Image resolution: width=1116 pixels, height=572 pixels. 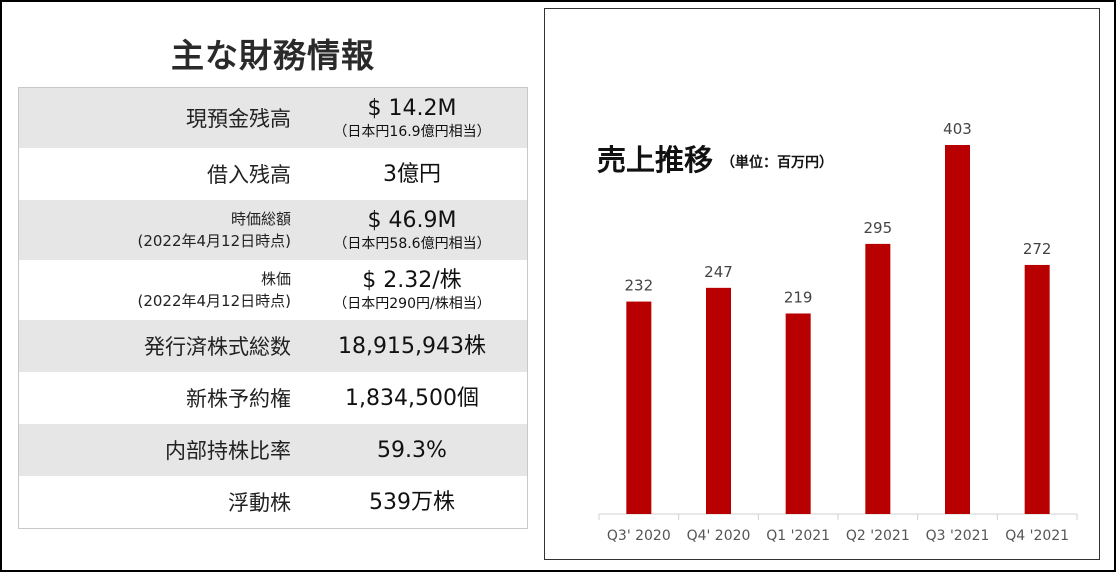 I want to click on row-value: 59.3%, so click(x=412, y=450).